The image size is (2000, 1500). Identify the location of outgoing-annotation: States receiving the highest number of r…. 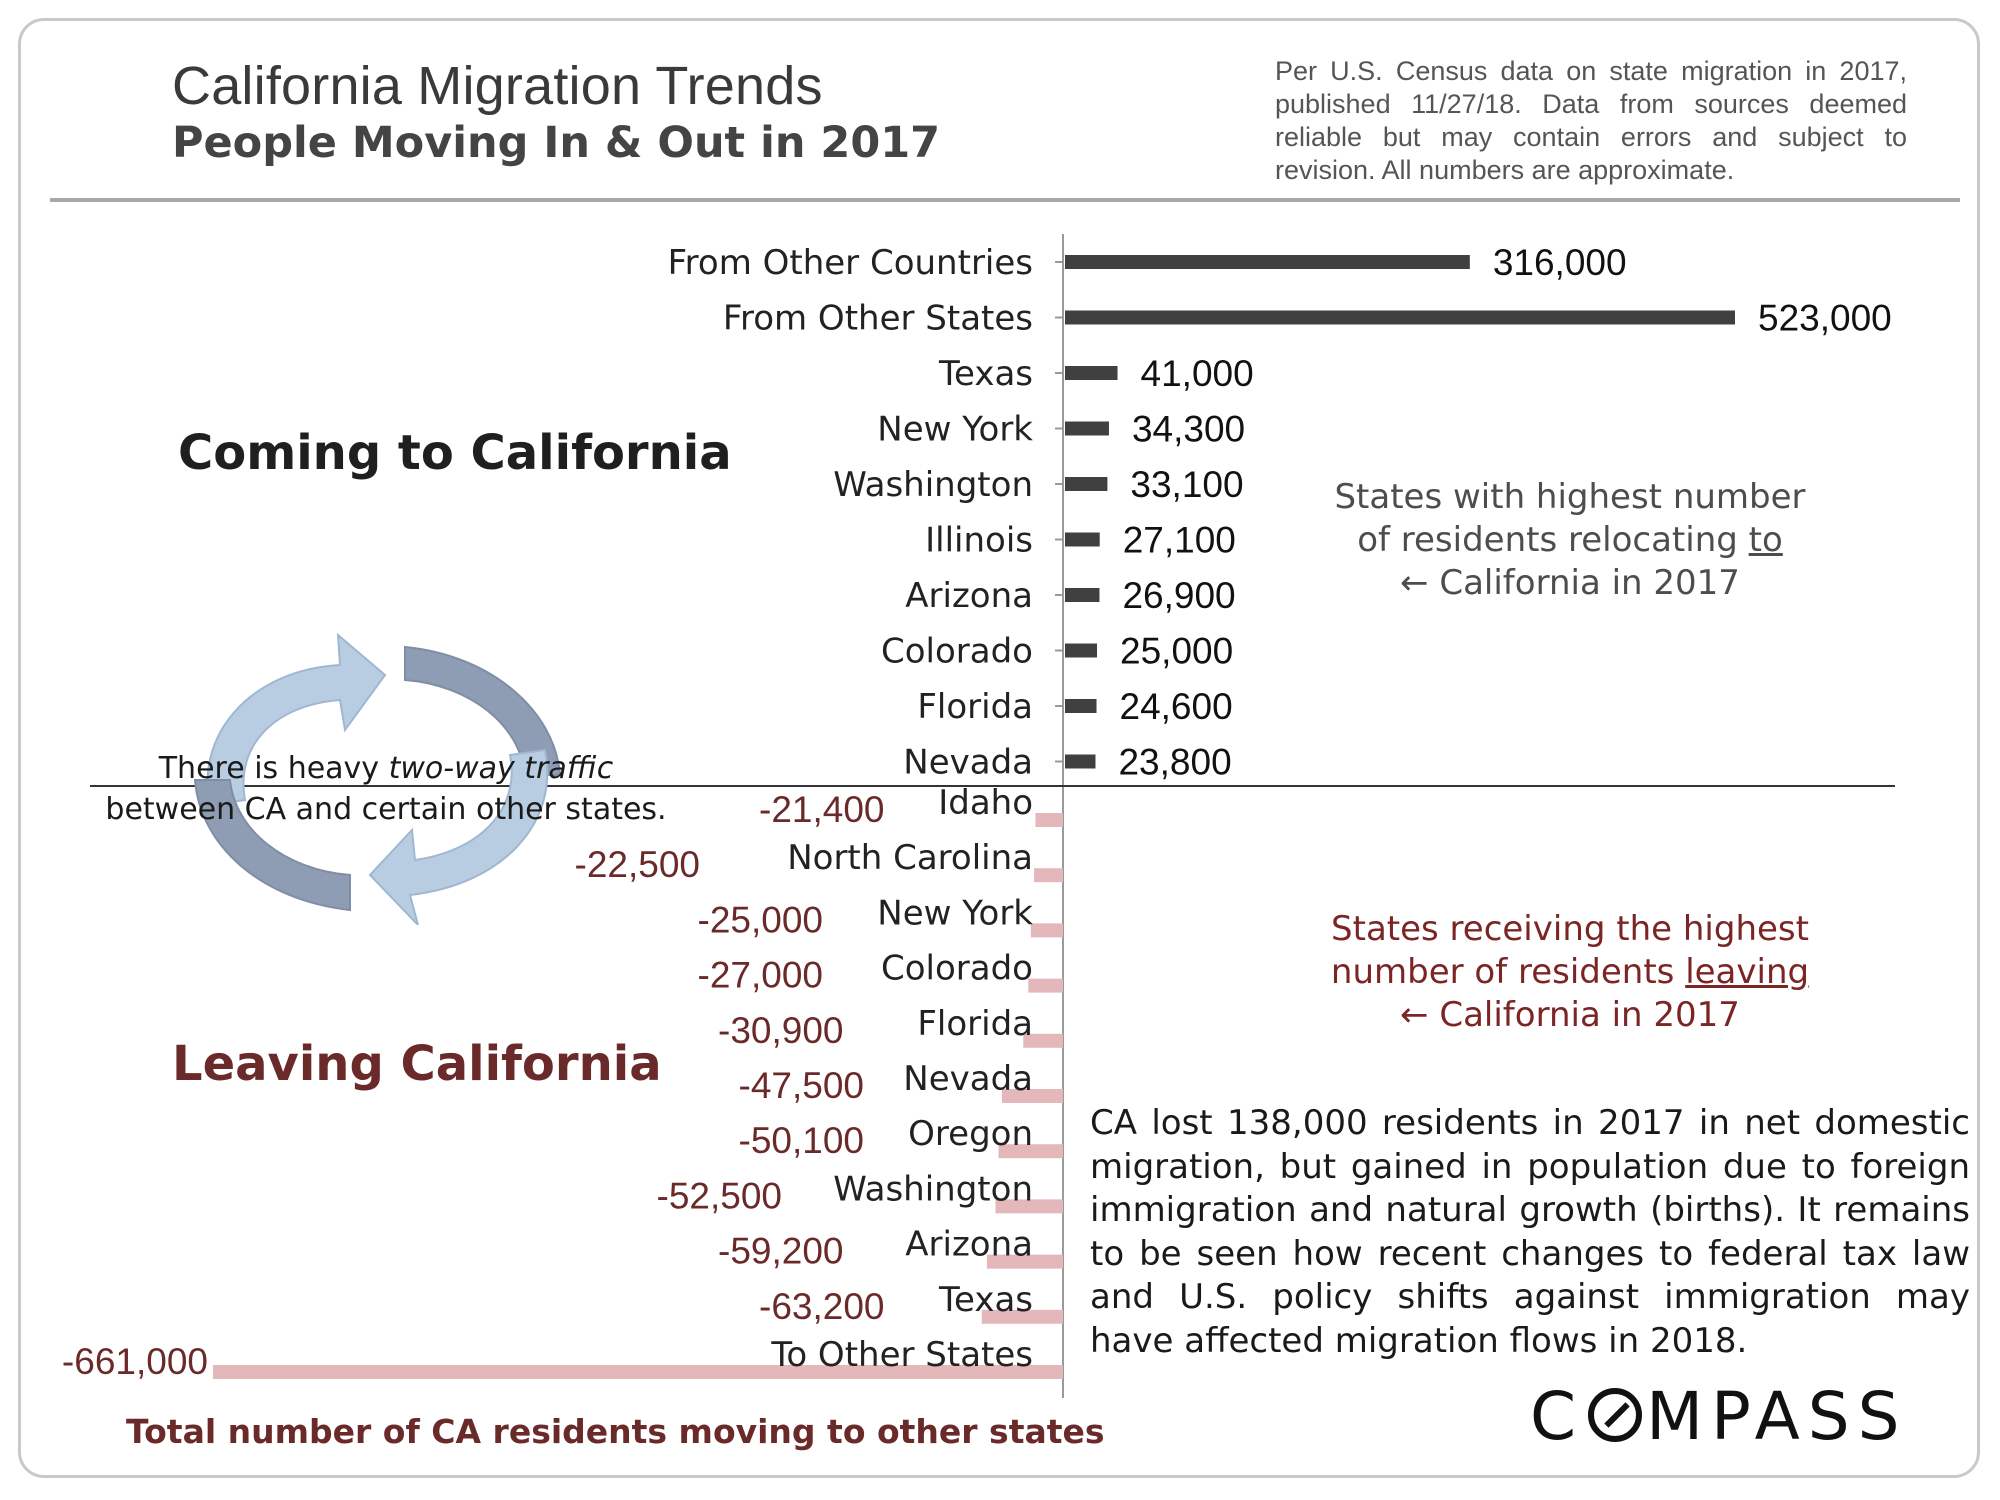
(1570, 972).